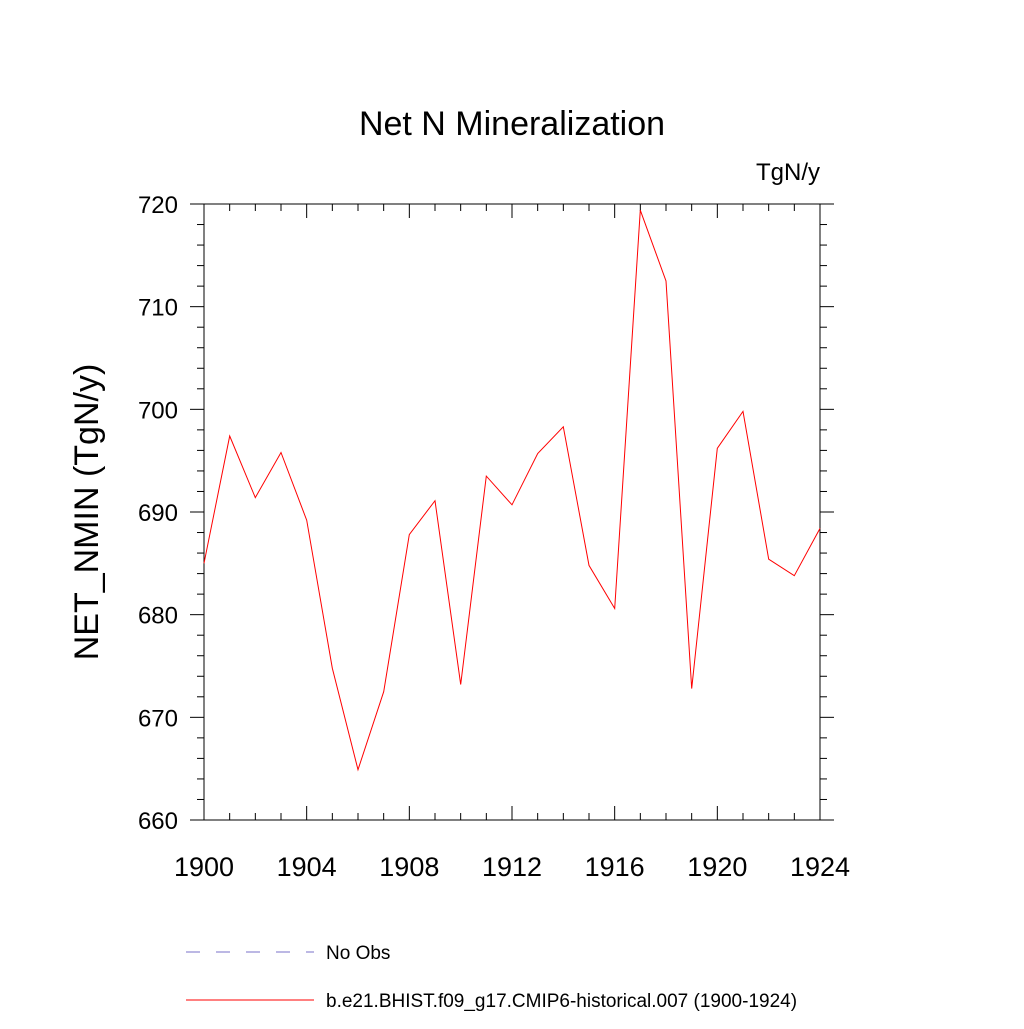  Describe the element at coordinates (512, 124) in the screenshot. I see `chart-title: Net N Mineralization` at that location.